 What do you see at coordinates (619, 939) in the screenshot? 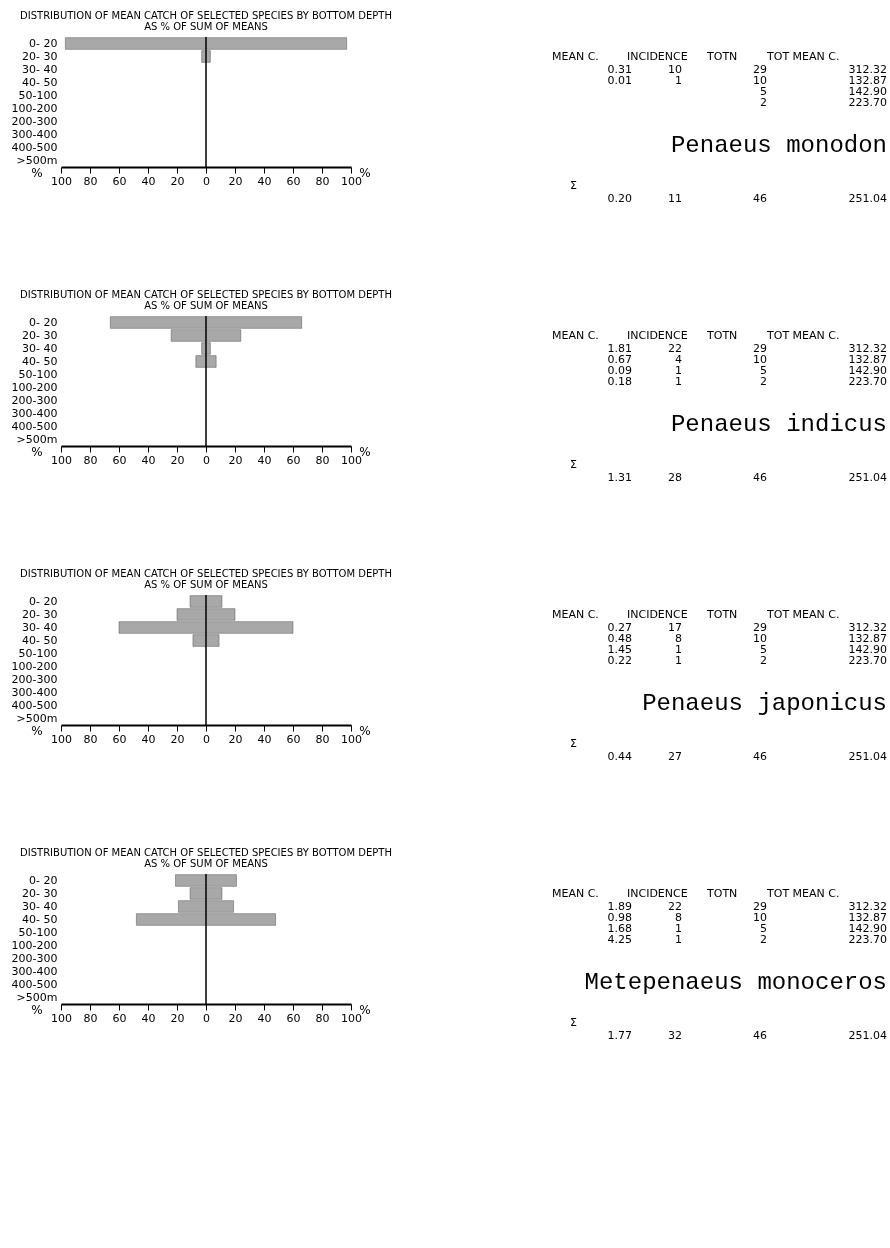
I see `text: 4.25` at bounding box center [619, 939].